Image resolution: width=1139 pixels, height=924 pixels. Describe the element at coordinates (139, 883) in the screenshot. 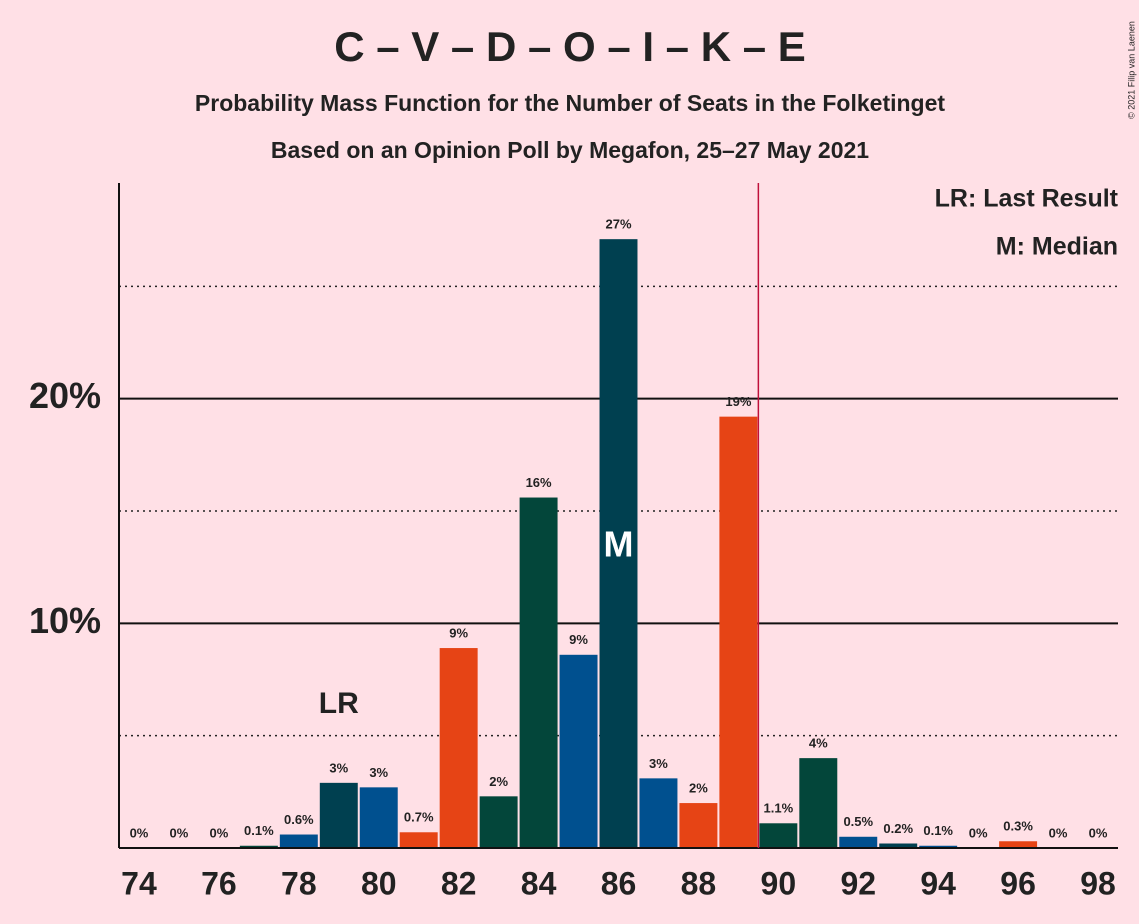

I see `x-tick-label: 74` at that location.